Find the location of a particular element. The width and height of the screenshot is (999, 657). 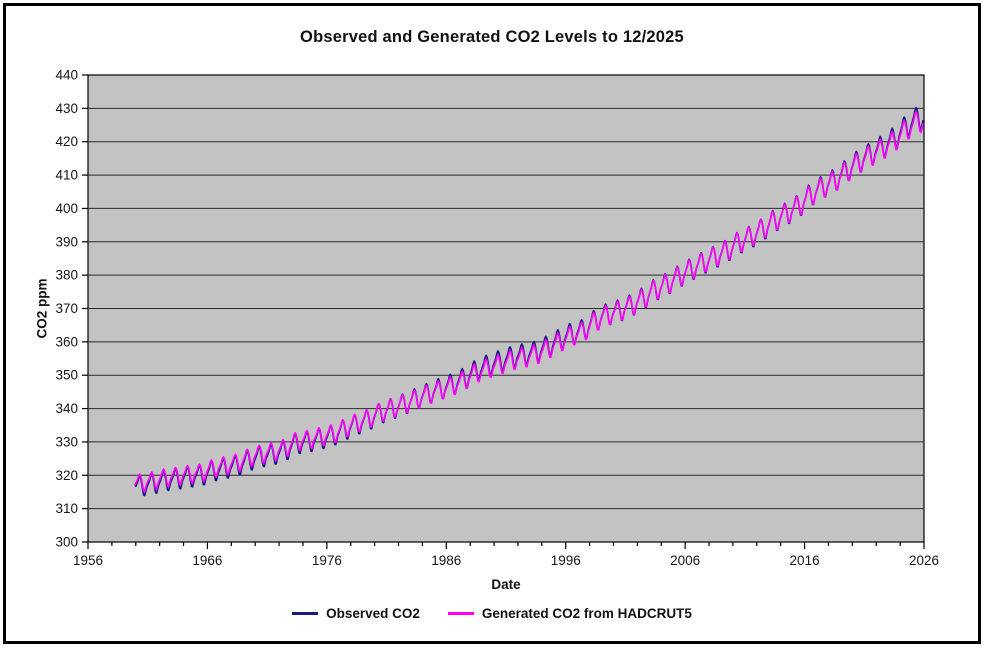

y-tick-label: 320 is located at coordinates (66, 475).